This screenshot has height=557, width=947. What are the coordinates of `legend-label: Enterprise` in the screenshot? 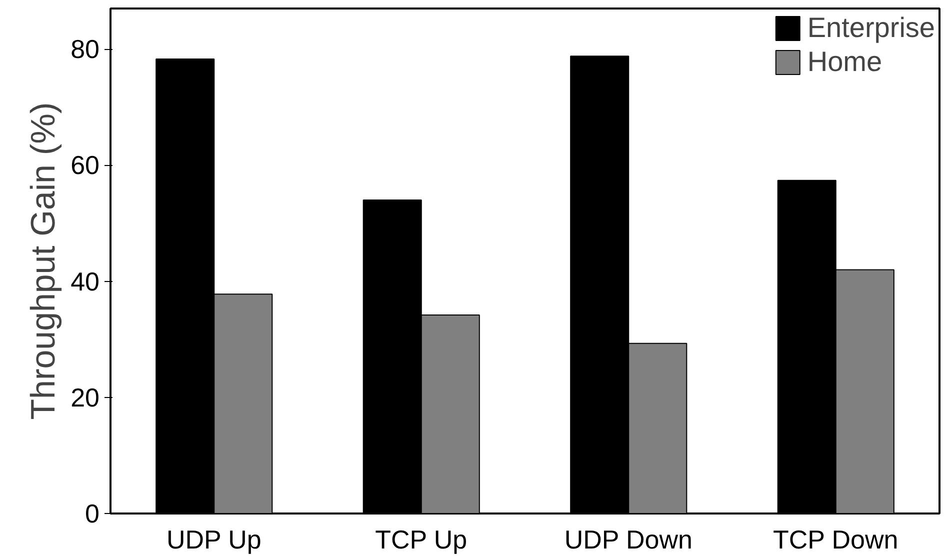 It's located at (871, 28).